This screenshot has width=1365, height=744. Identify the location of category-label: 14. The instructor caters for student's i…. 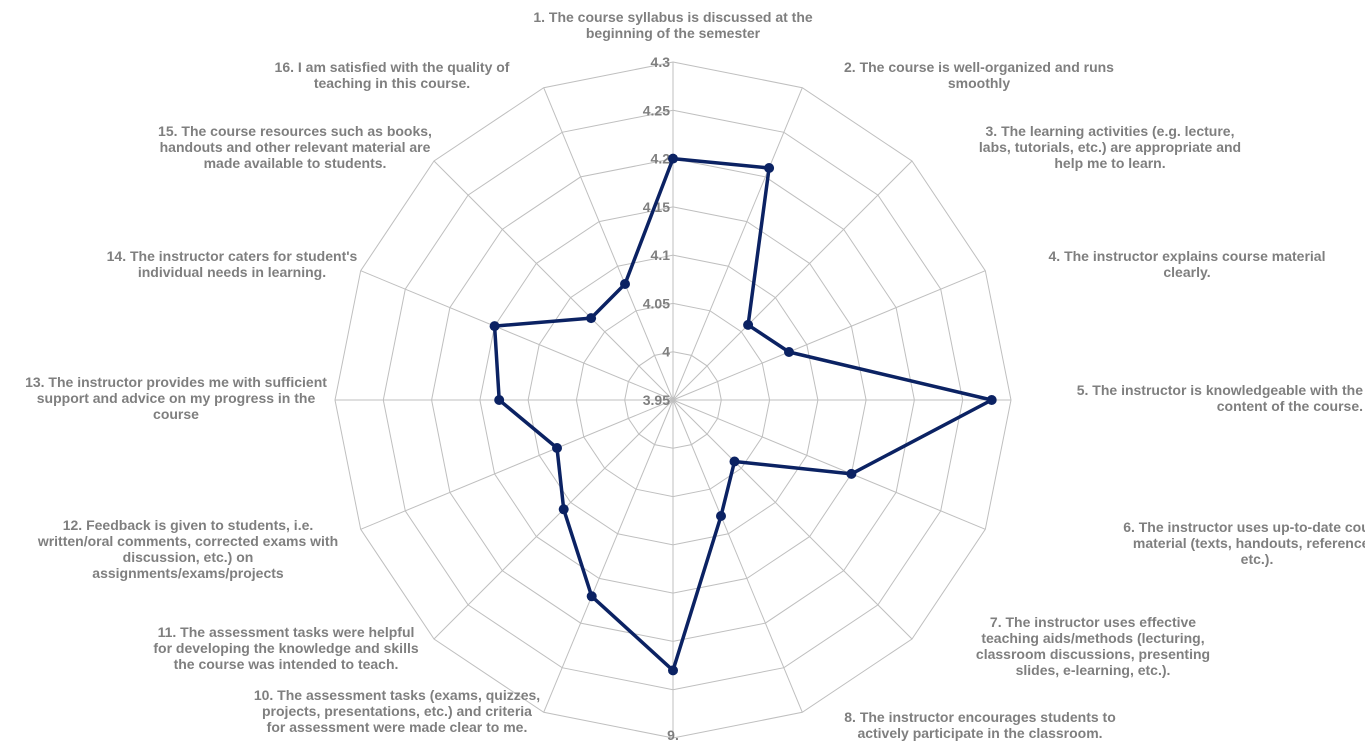
(232, 264).